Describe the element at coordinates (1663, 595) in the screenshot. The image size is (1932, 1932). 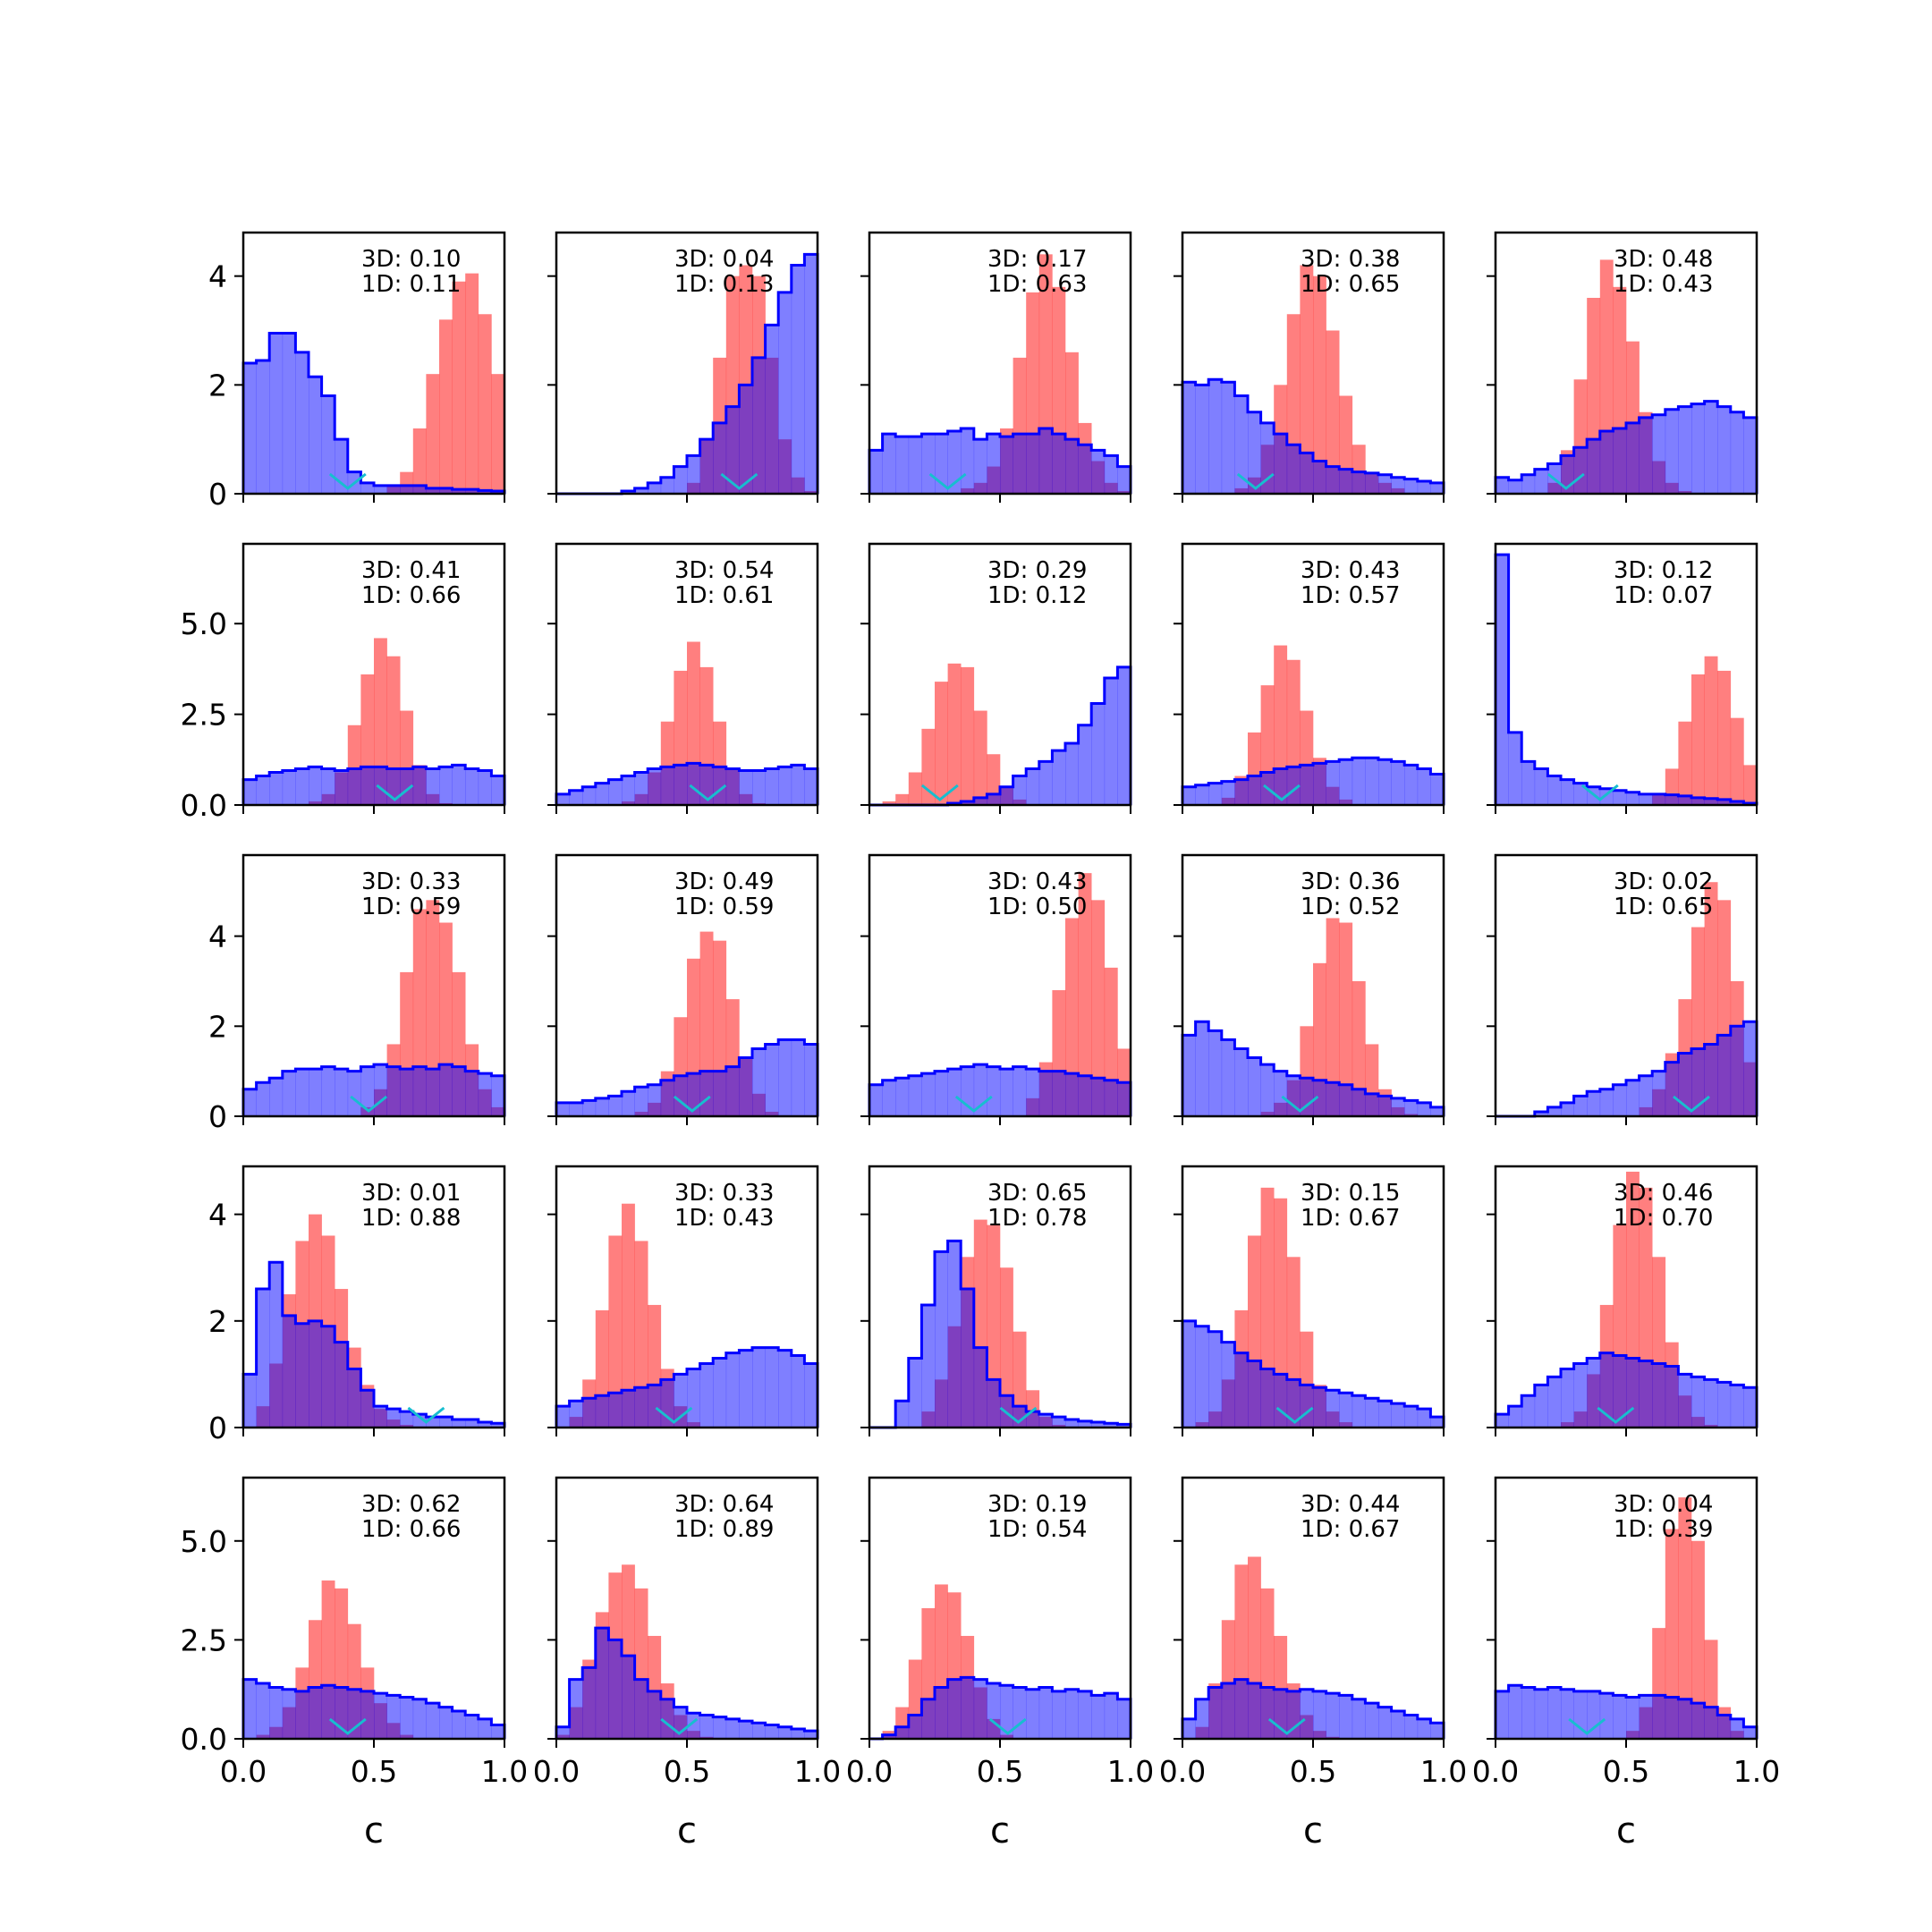
I see `annotation-1d: 1D: 0.07` at that location.